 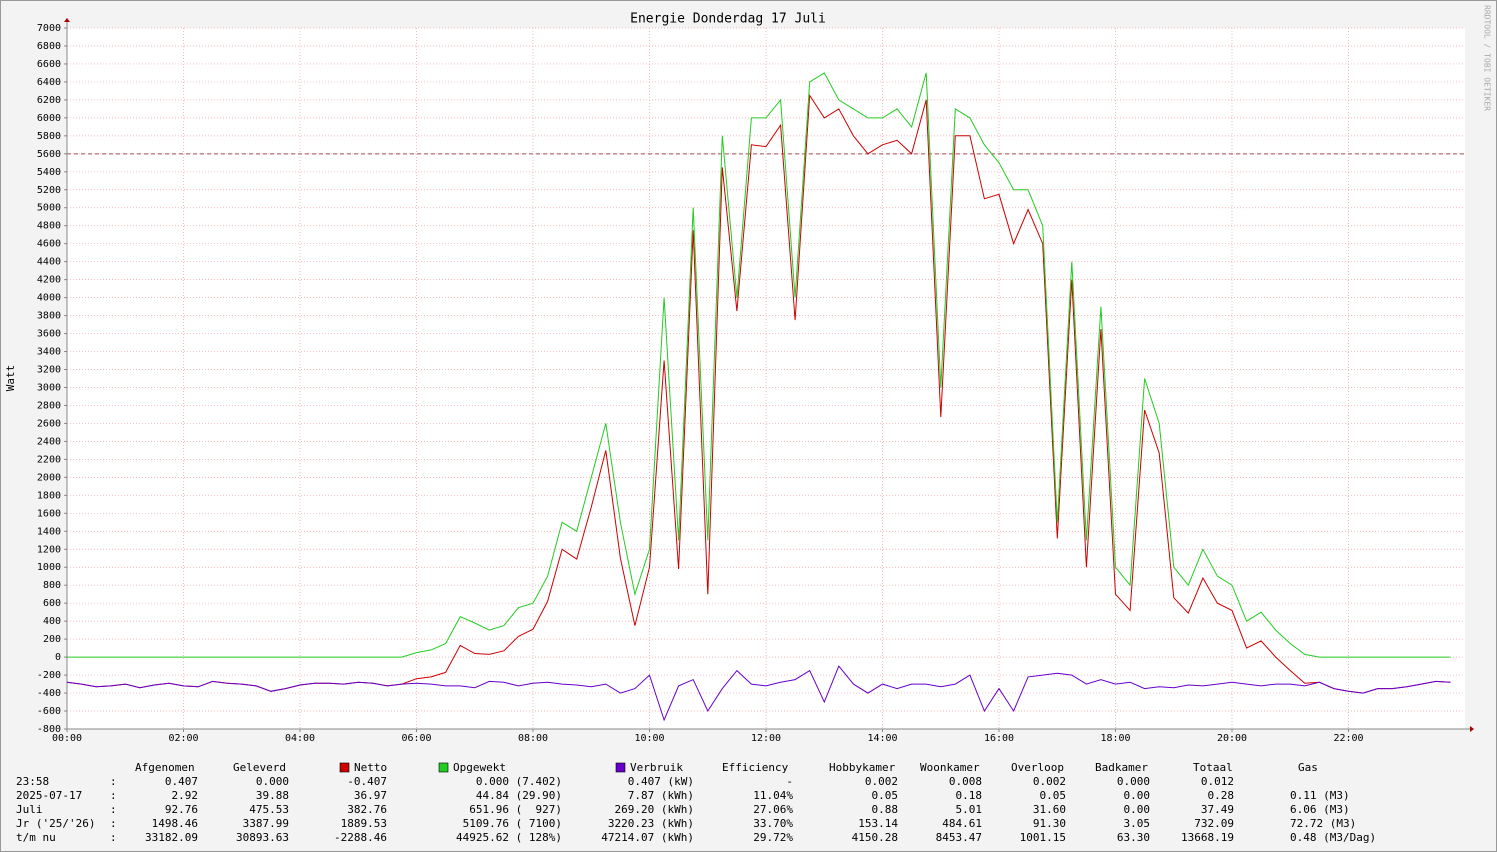 What do you see at coordinates (29, 809) in the screenshot?
I see `table-cell: Juli` at bounding box center [29, 809].